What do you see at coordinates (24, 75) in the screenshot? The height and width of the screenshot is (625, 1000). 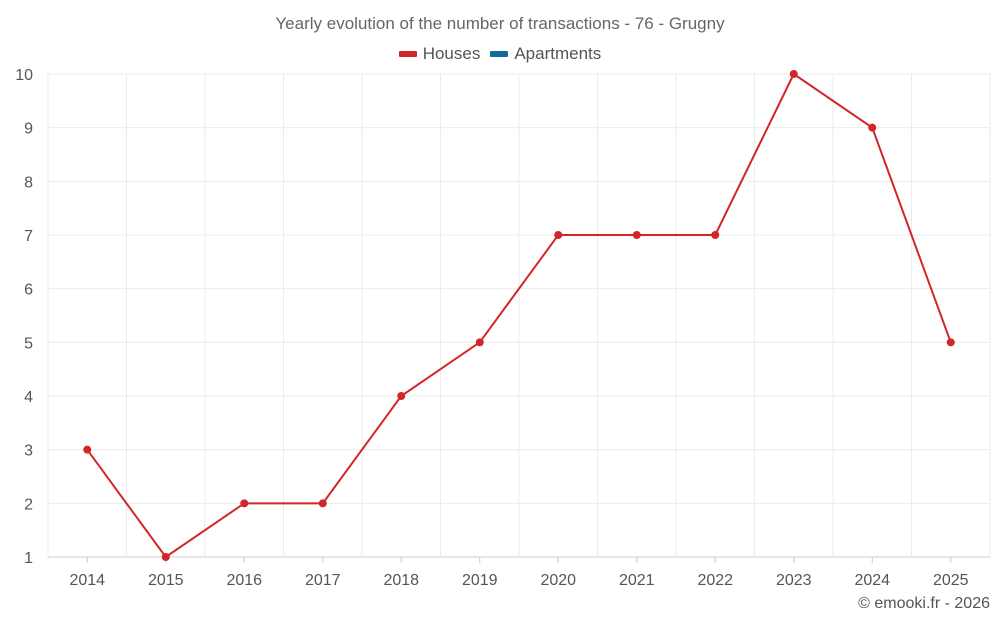 I see `y-tick-label: 10` at bounding box center [24, 75].